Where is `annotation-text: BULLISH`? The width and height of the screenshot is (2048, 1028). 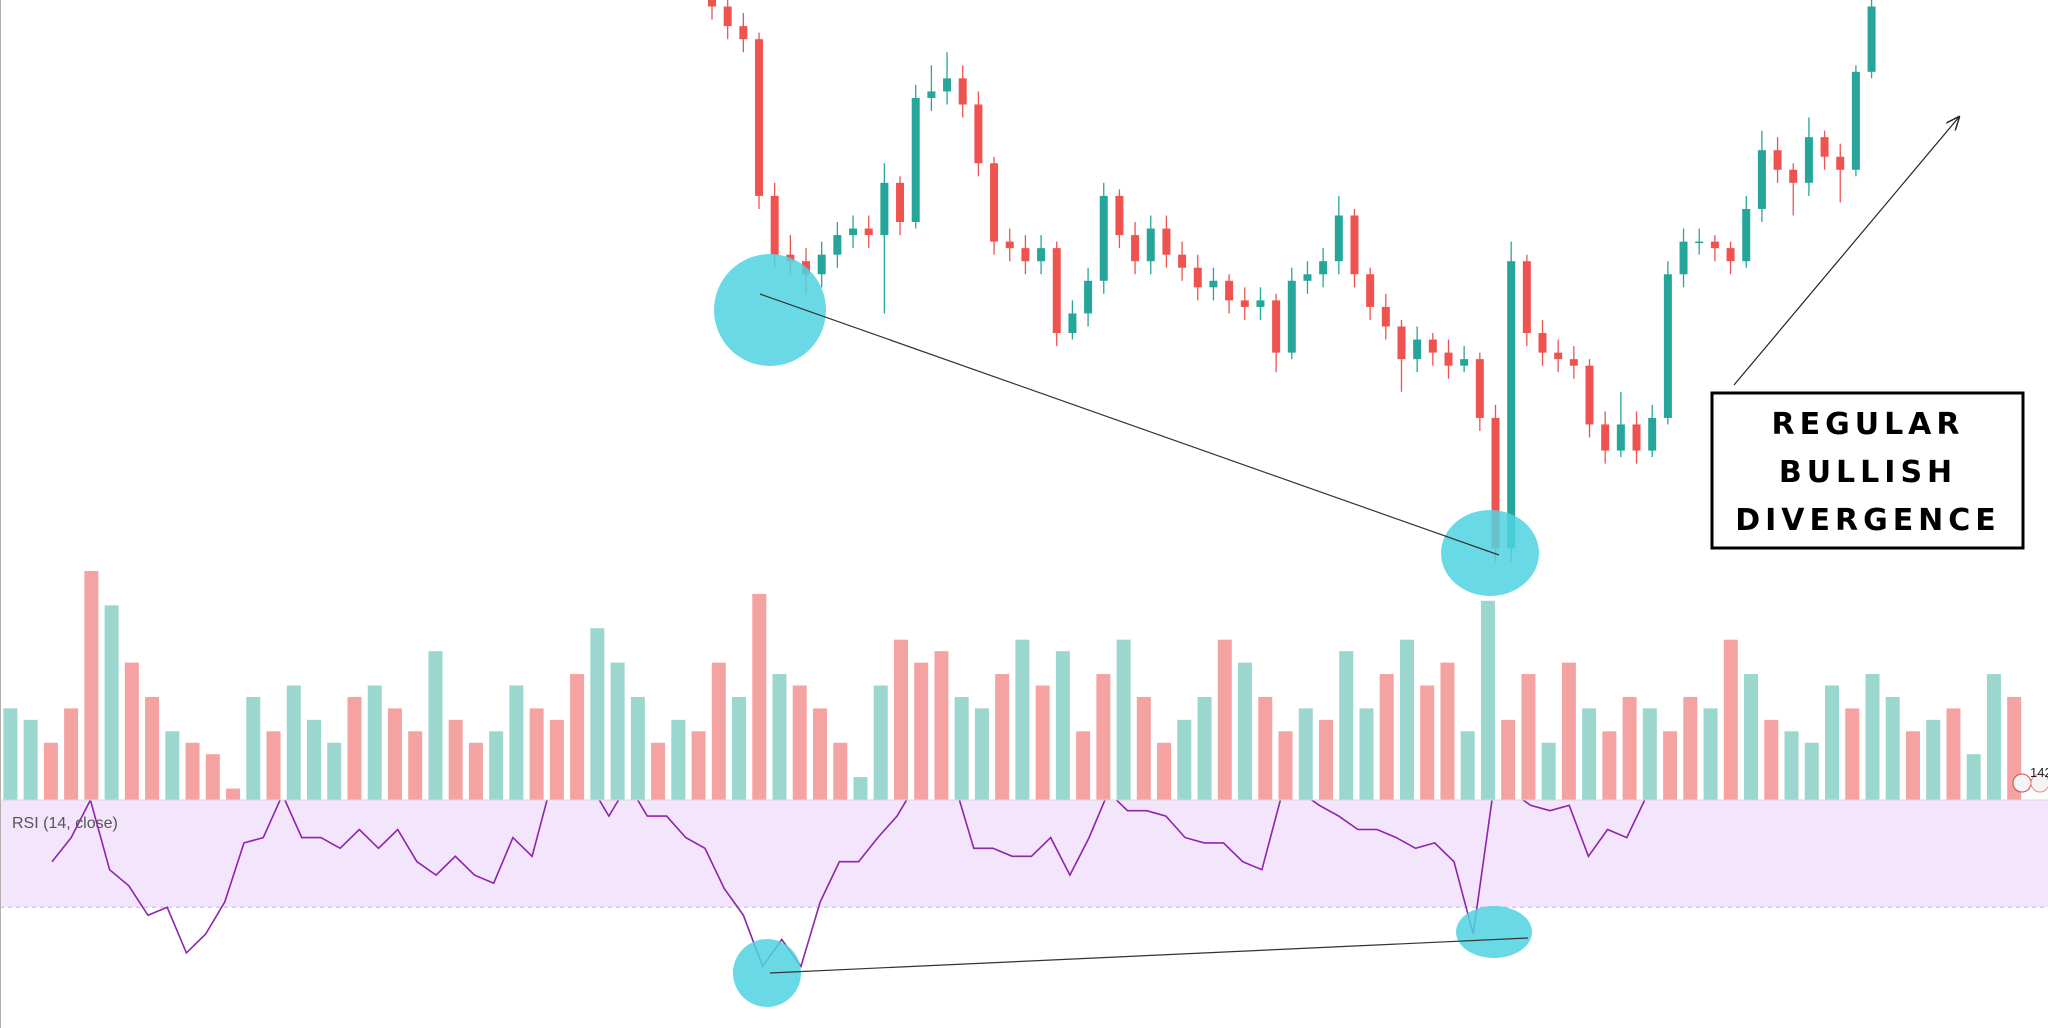
annotation-text: BULLISH is located at coordinates (1868, 472).